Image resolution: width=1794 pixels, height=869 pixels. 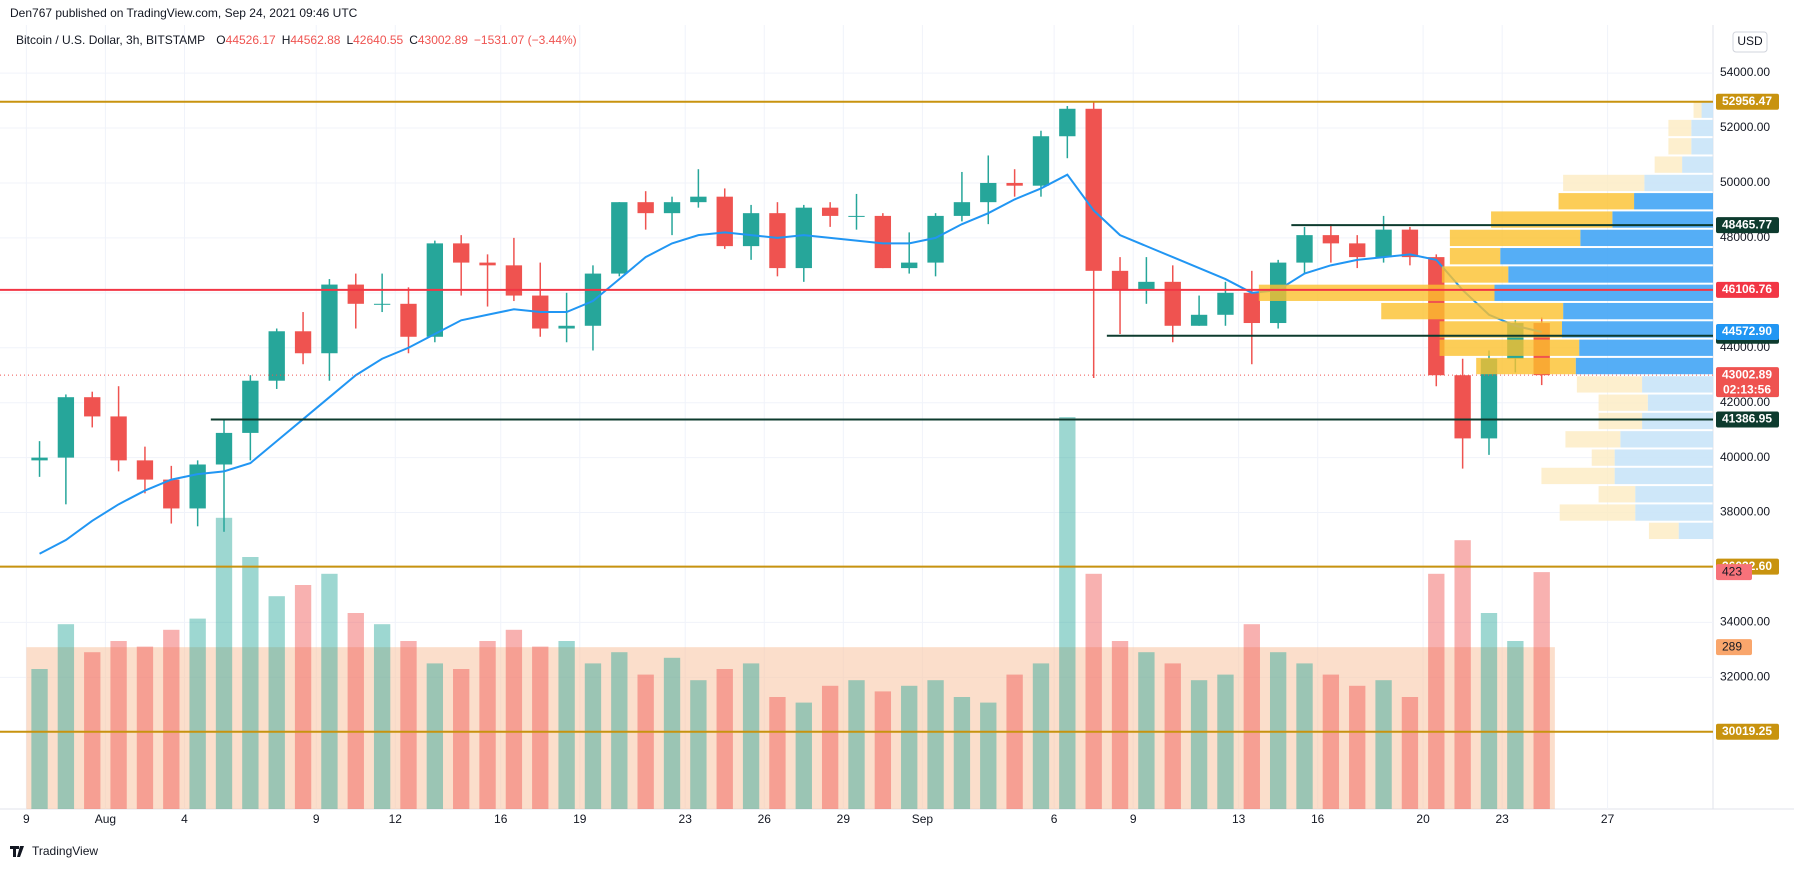 What do you see at coordinates (1745, 512) in the screenshot?
I see `y-tick-label: 38000.00` at bounding box center [1745, 512].